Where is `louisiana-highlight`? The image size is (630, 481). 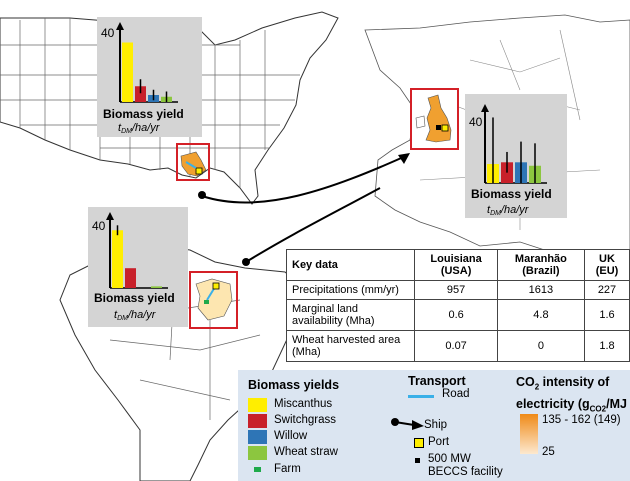
louisiana-highlight is located at coordinates (193, 162).